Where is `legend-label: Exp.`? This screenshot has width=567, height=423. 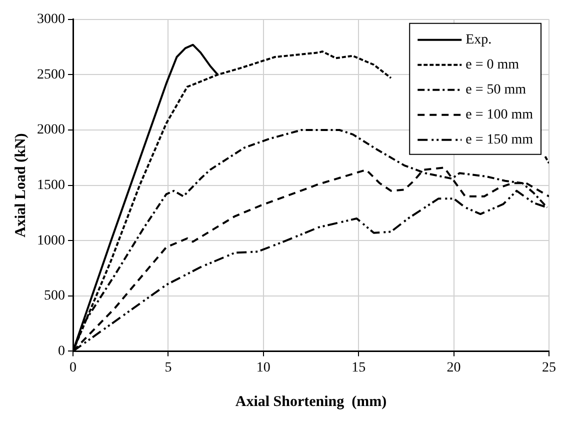
legend-label: Exp. is located at coordinates (479, 40).